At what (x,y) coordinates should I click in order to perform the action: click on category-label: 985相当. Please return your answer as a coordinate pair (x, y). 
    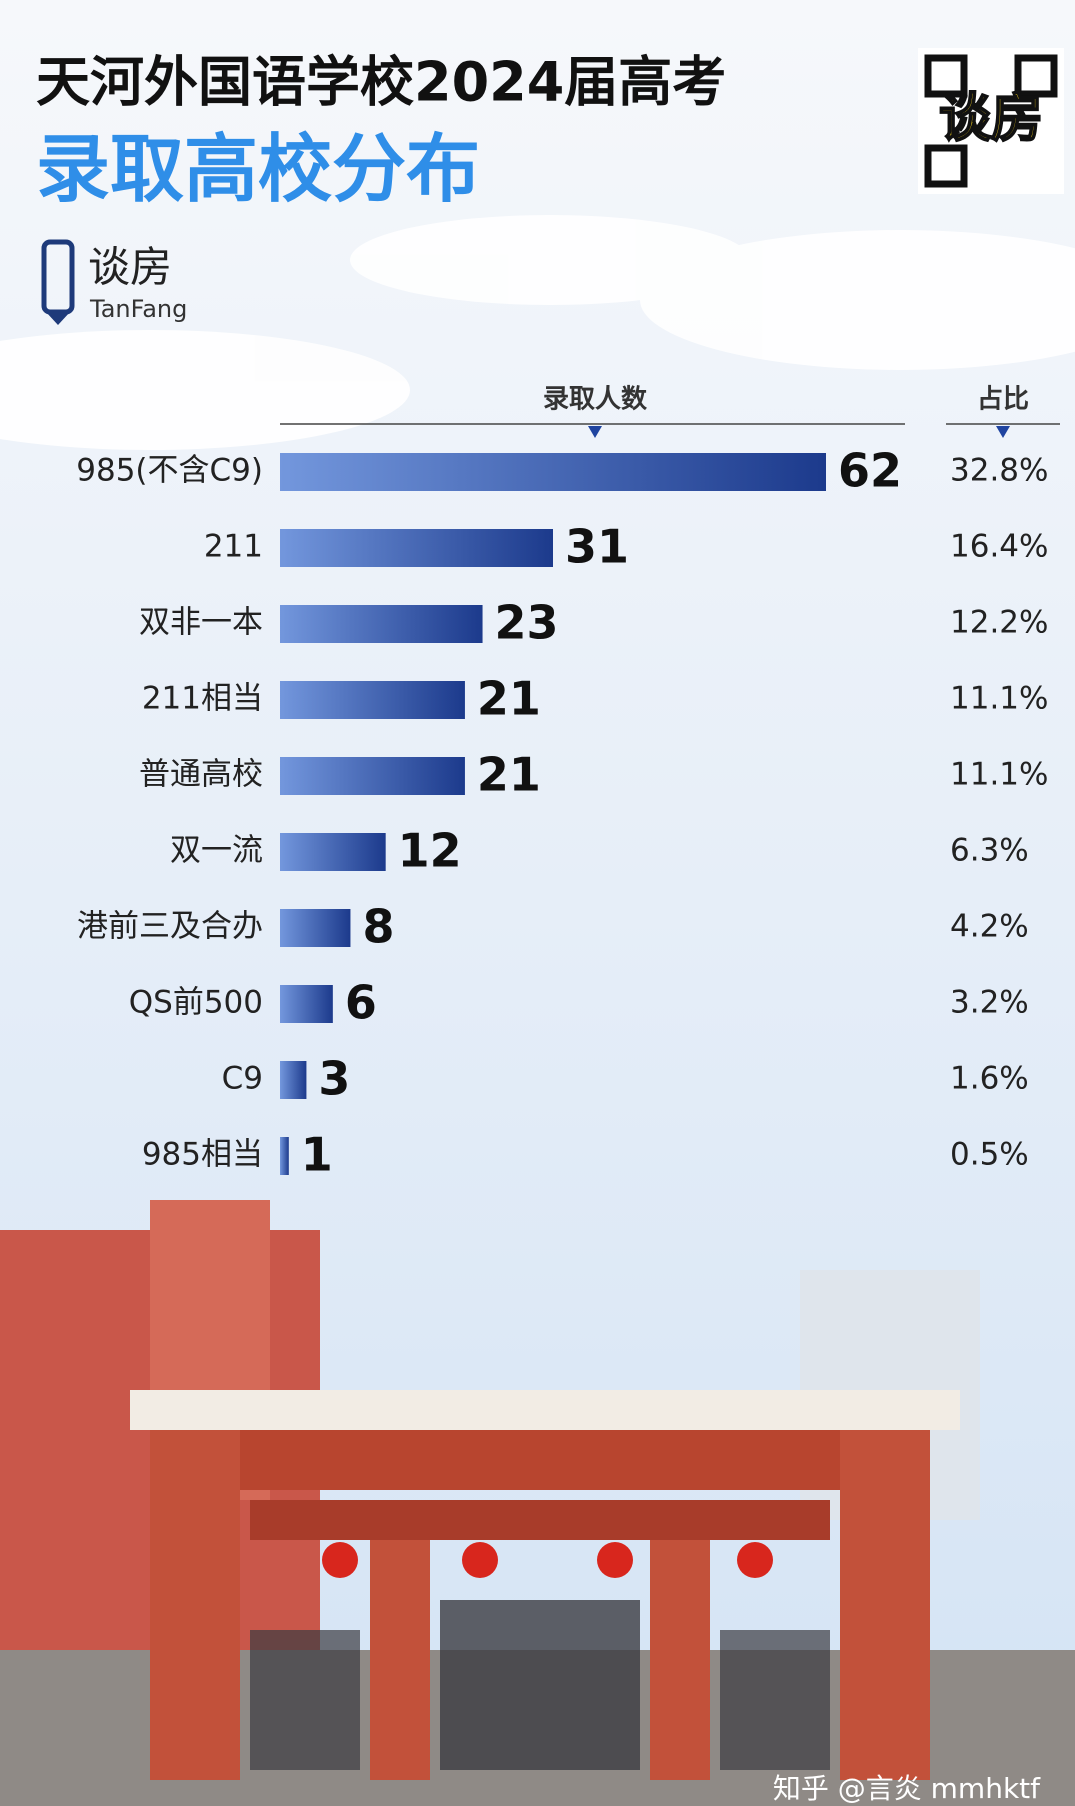
    Looking at the image, I should click on (202, 1155).